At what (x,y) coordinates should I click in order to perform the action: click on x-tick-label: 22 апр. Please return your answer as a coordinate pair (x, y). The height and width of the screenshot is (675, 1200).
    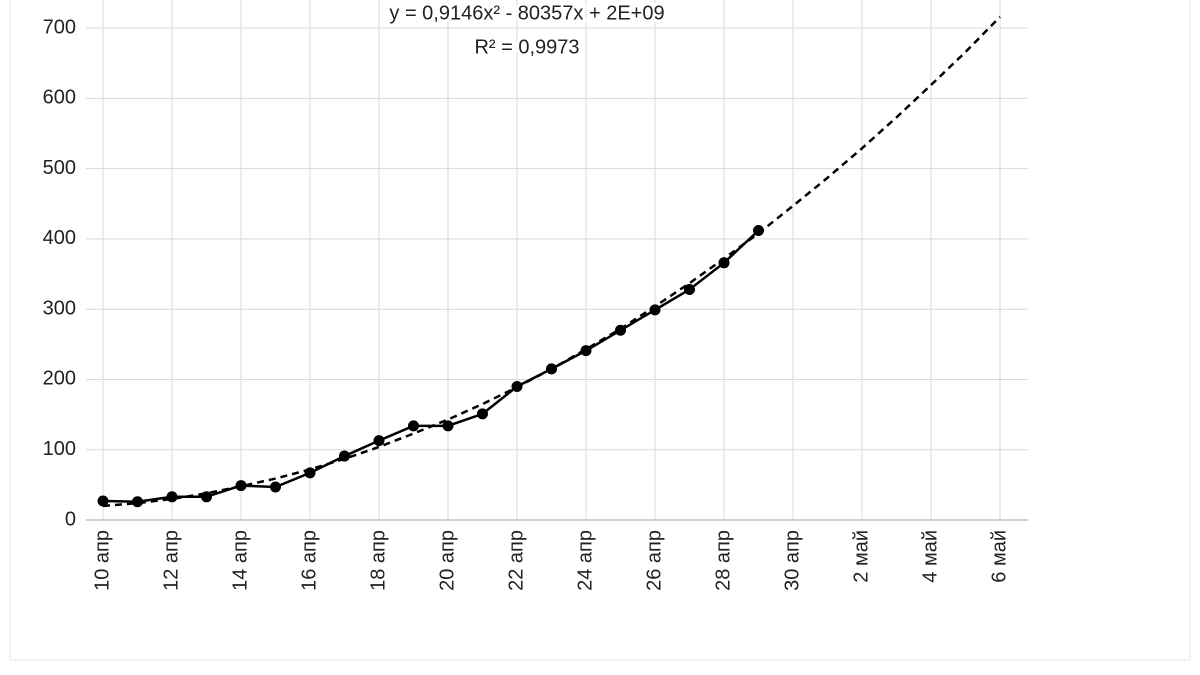
    Looking at the image, I should click on (516, 560).